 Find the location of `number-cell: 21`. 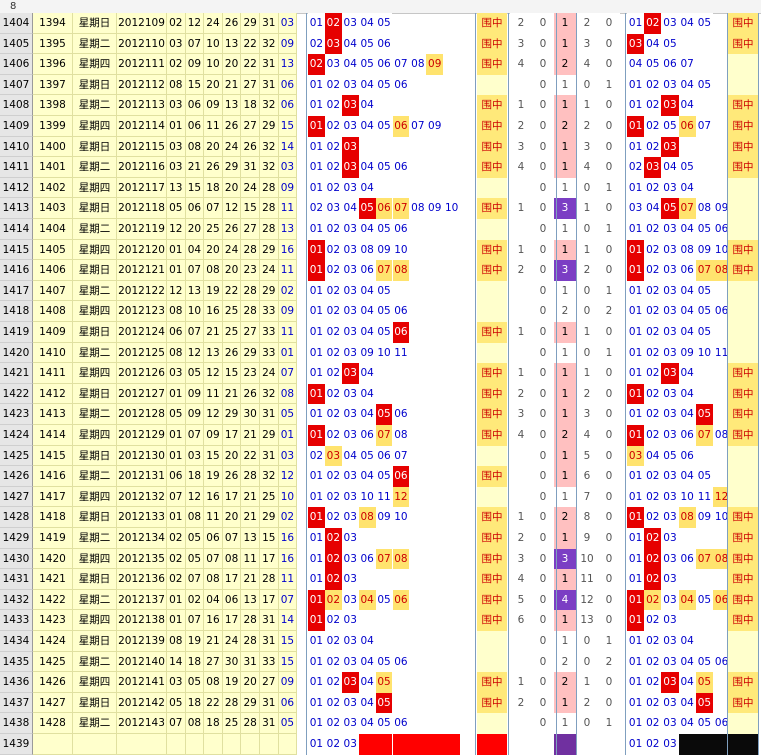

number-cell: 21 is located at coordinates (232, 85).